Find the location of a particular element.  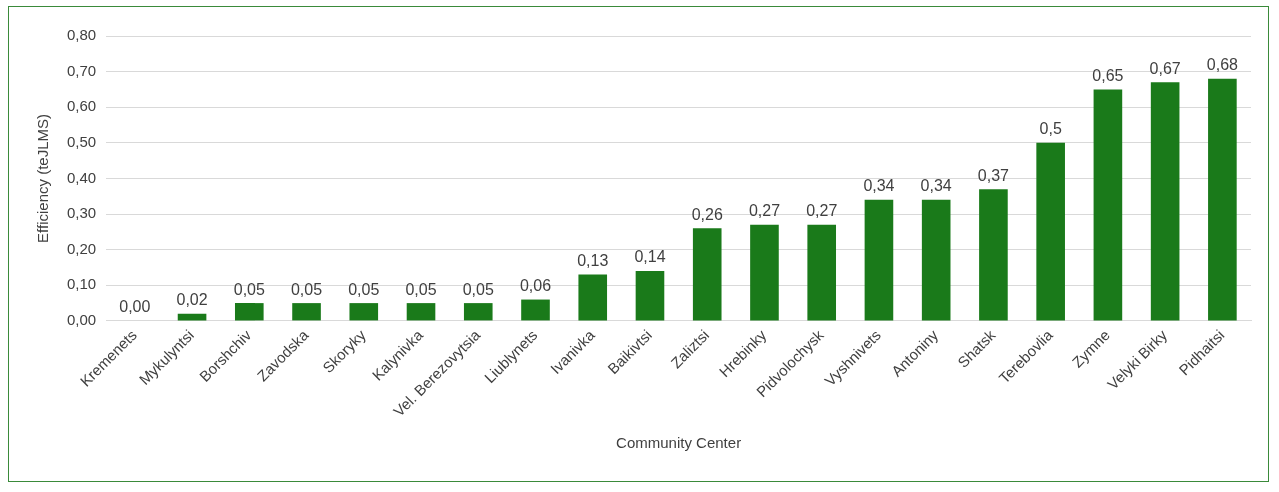

y-tick-label: 0,10 is located at coordinates (81, 284).